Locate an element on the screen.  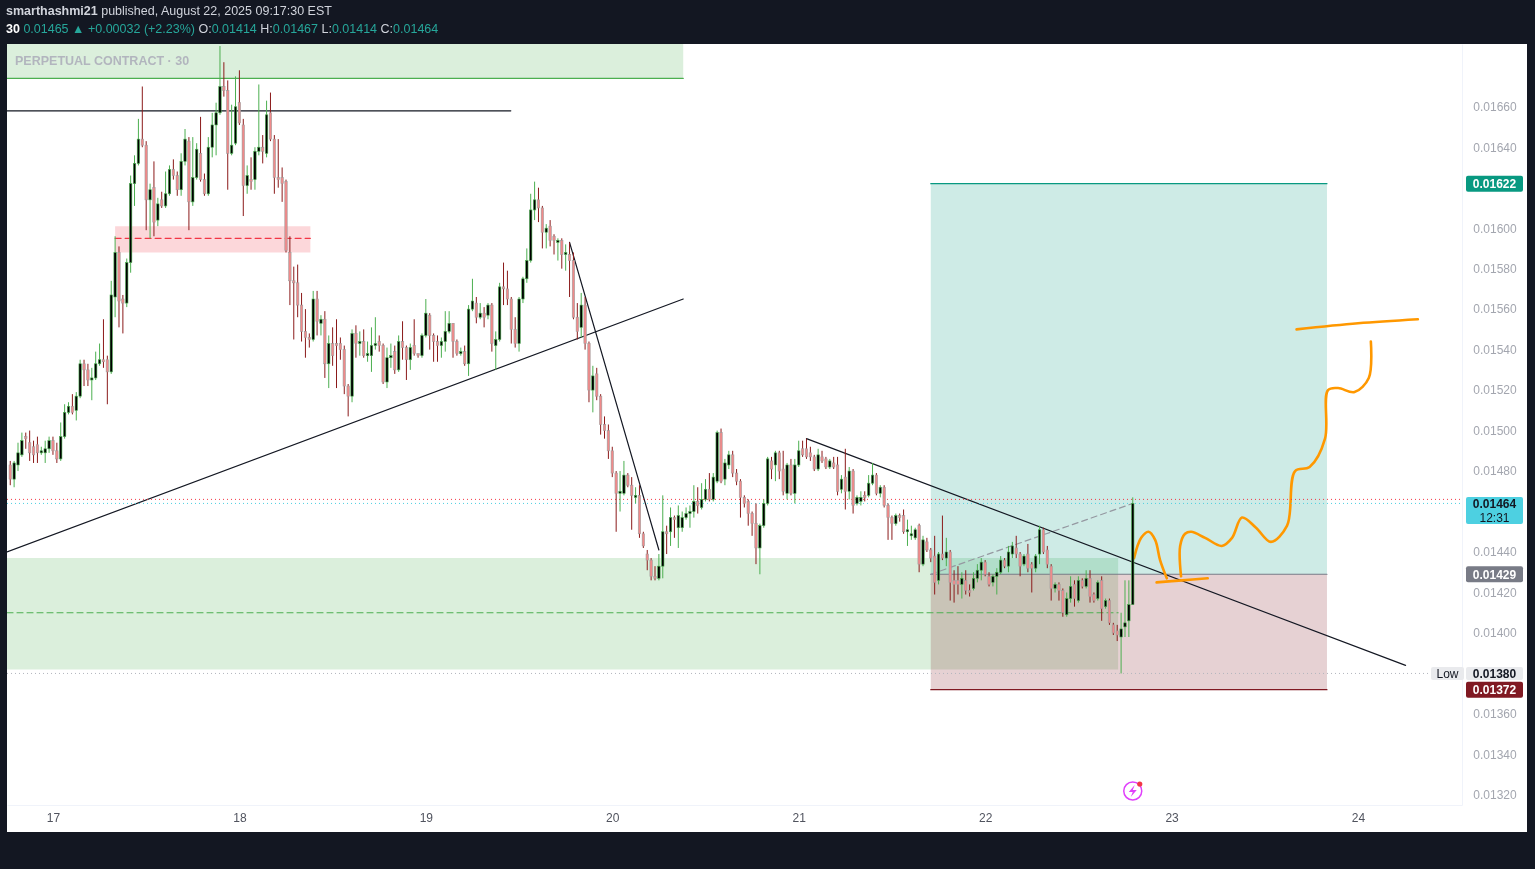
x-tick-label: 17 is located at coordinates (53, 817).